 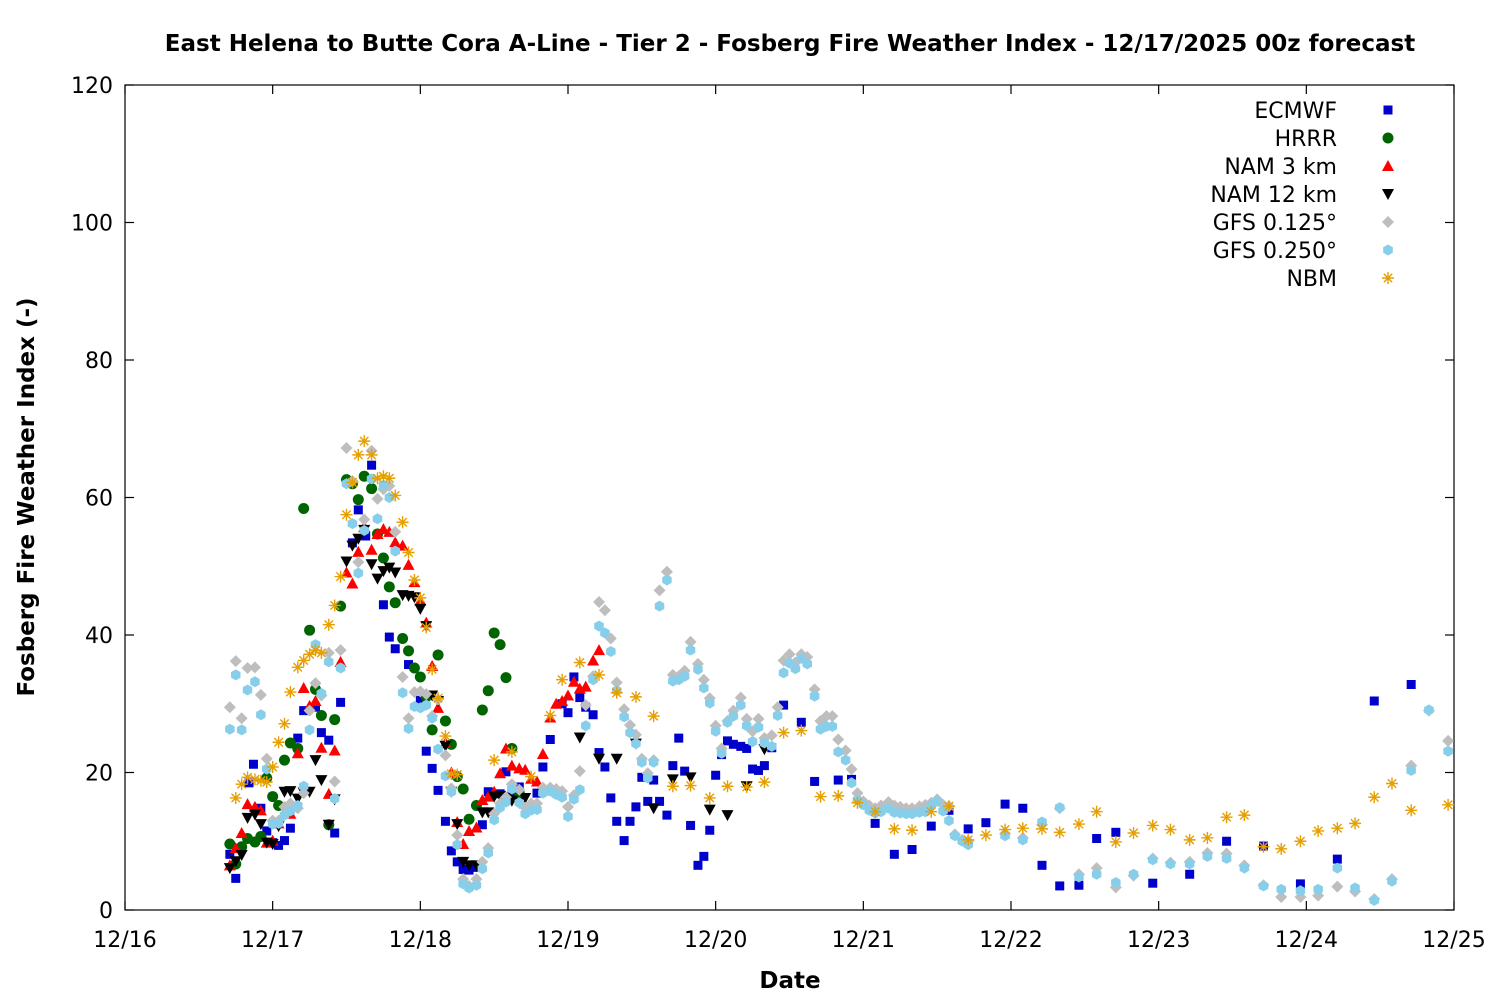 What do you see at coordinates (1388, 194) in the screenshot?
I see `legend-marker-nam-12-km` at bounding box center [1388, 194].